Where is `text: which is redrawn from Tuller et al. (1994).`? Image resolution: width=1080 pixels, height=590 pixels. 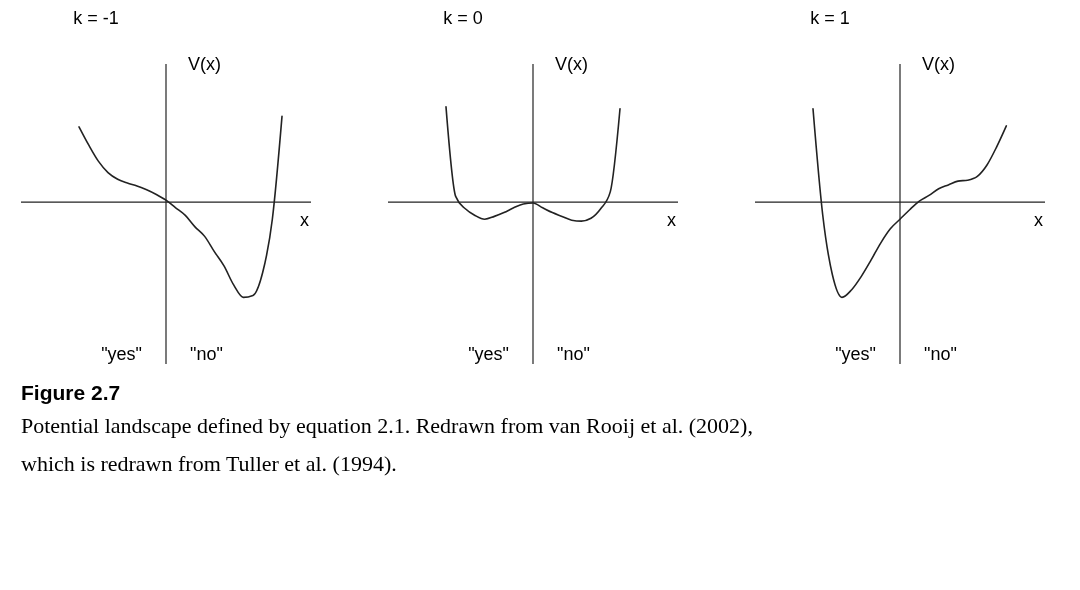
text: which is redrawn from Tuller et al. (1994). is located at coordinates (209, 463).